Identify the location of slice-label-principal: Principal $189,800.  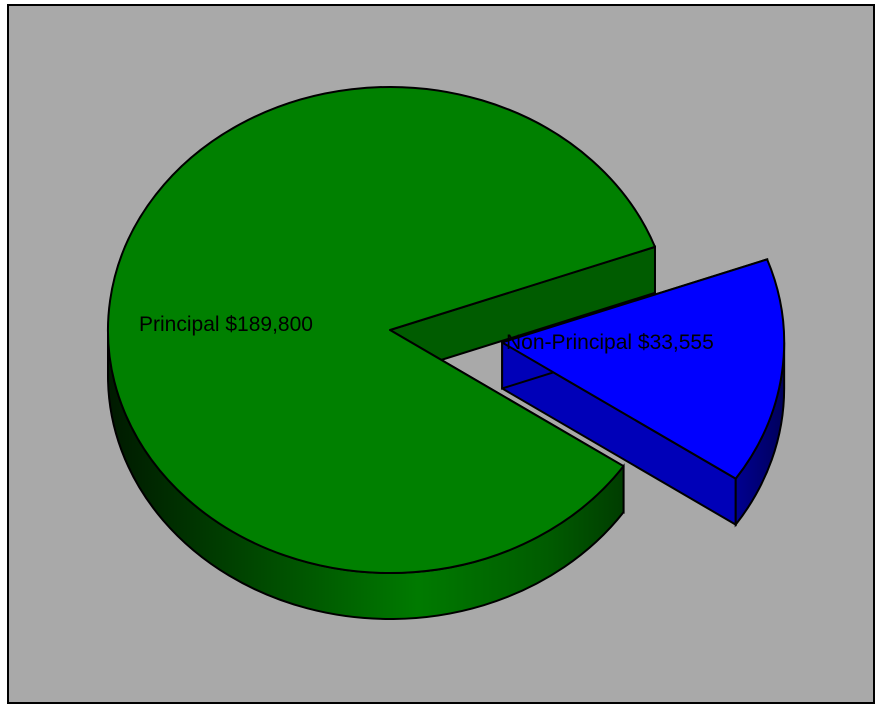
(226, 324).